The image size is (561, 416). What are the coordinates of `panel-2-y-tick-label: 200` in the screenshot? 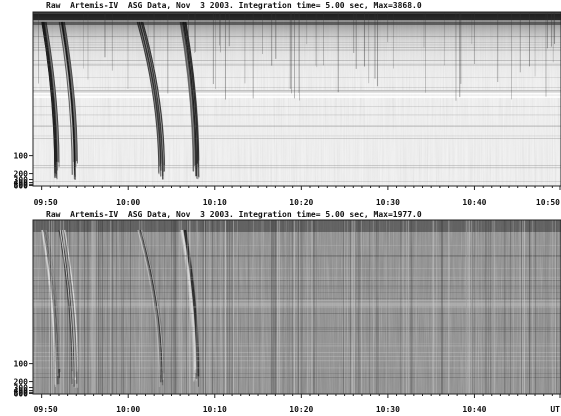 It's located at (21, 382).